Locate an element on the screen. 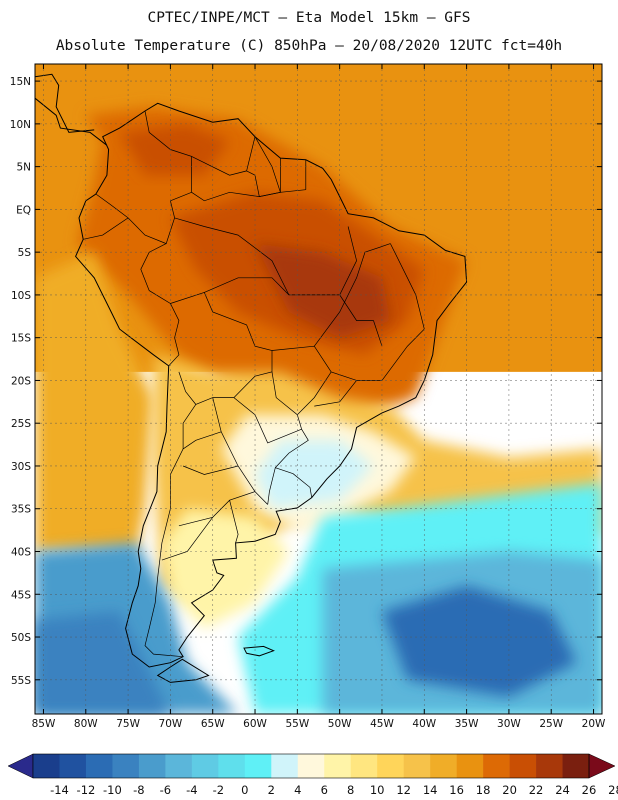  lat-tick-label: 20S is located at coordinates (21, 381).